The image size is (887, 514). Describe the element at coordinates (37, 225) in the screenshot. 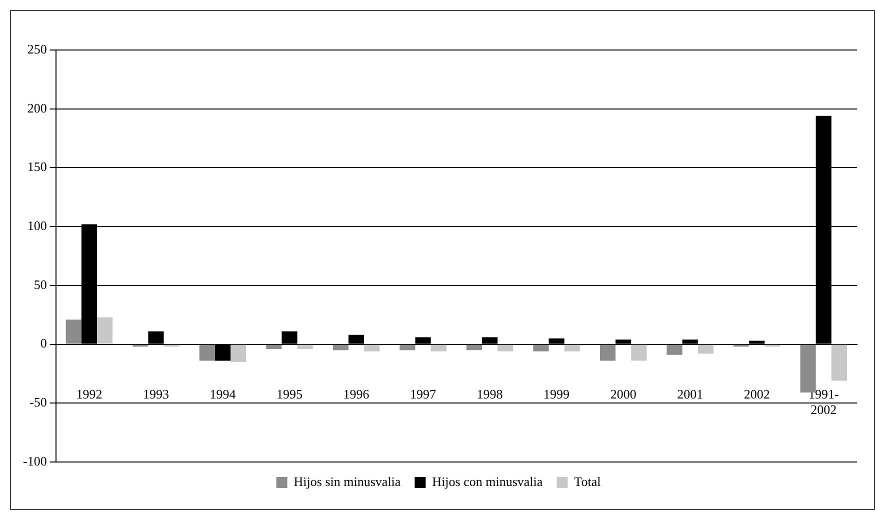

I see `y-tick-label: 100` at that location.